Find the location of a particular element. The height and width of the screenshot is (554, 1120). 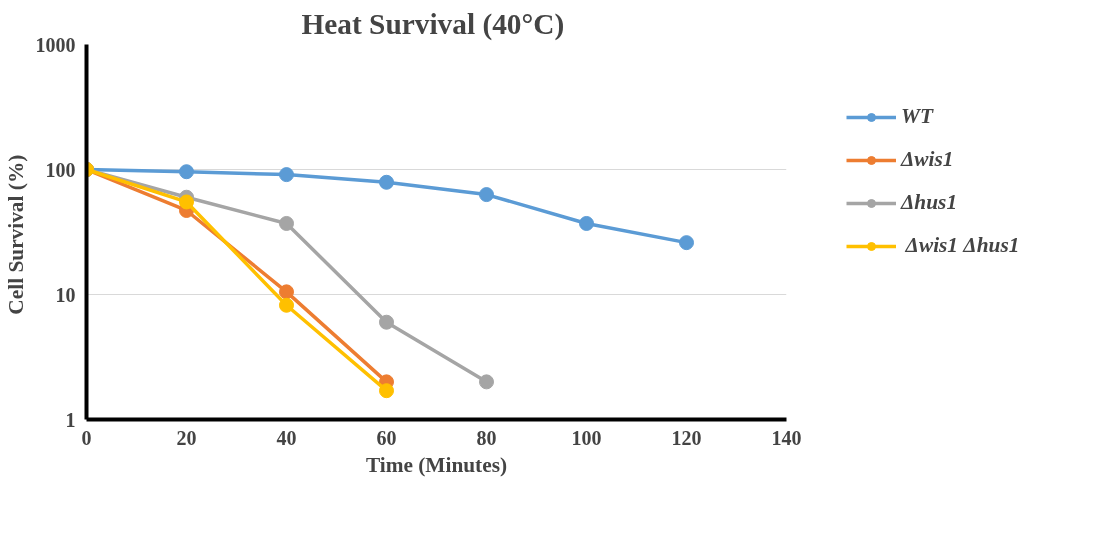

x-tick-label: 20 is located at coordinates (186, 437).